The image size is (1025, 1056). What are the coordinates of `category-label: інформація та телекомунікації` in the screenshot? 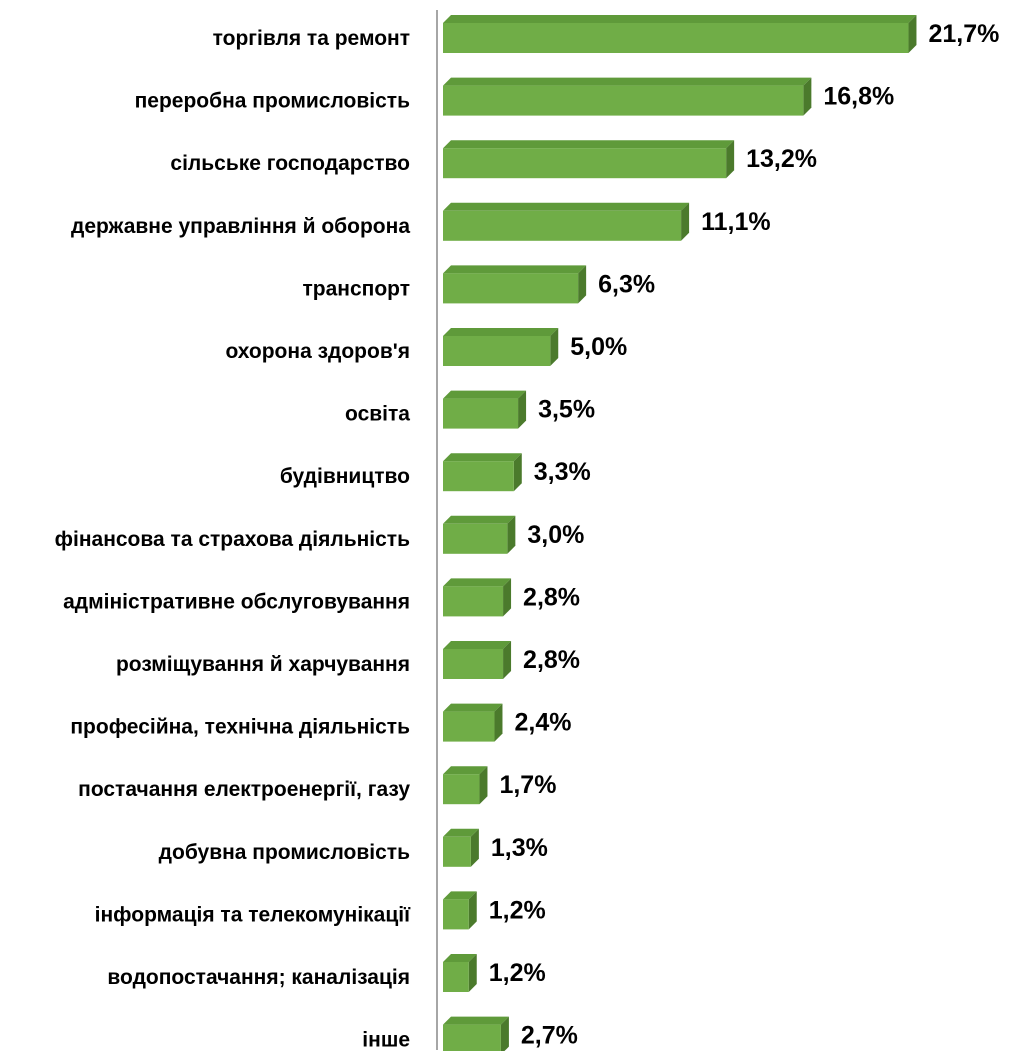 It's located at (253, 914).